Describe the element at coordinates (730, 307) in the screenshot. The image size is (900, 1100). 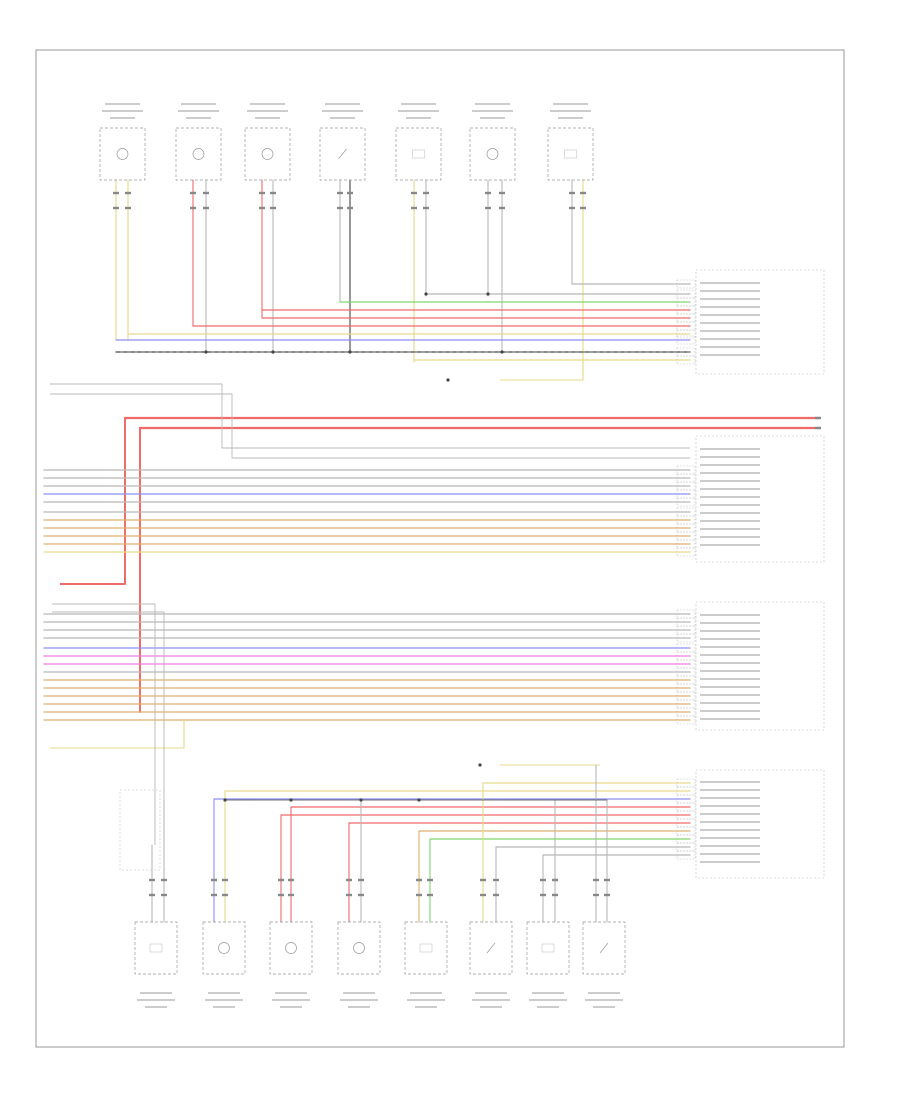
I see `right-harness-label` at that location.